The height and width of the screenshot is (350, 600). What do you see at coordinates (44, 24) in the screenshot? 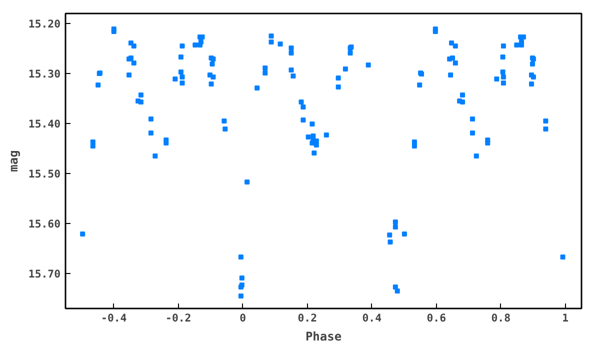
I see `y-tick-label: 15.20` at bounding box center [44, 24].